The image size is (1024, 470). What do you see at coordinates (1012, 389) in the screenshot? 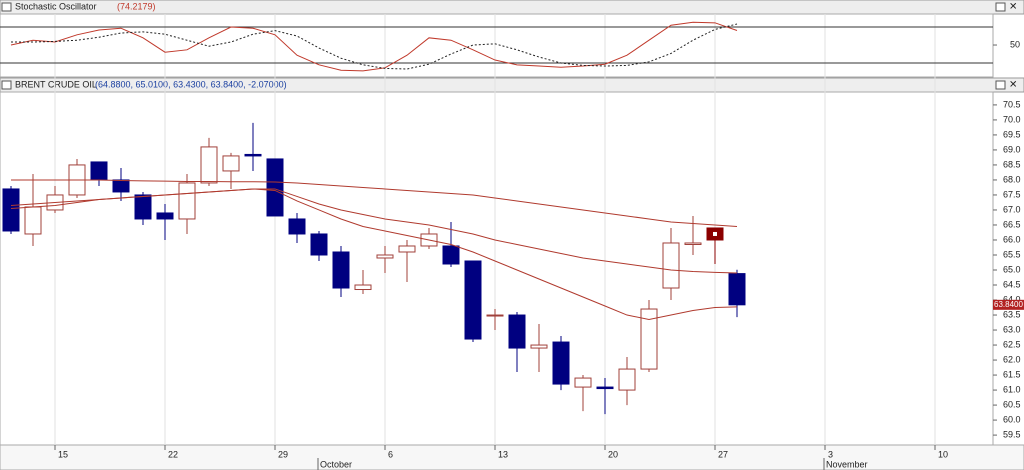
I see `y-tick-label: 61.0` at bounding box center [1012, 389].